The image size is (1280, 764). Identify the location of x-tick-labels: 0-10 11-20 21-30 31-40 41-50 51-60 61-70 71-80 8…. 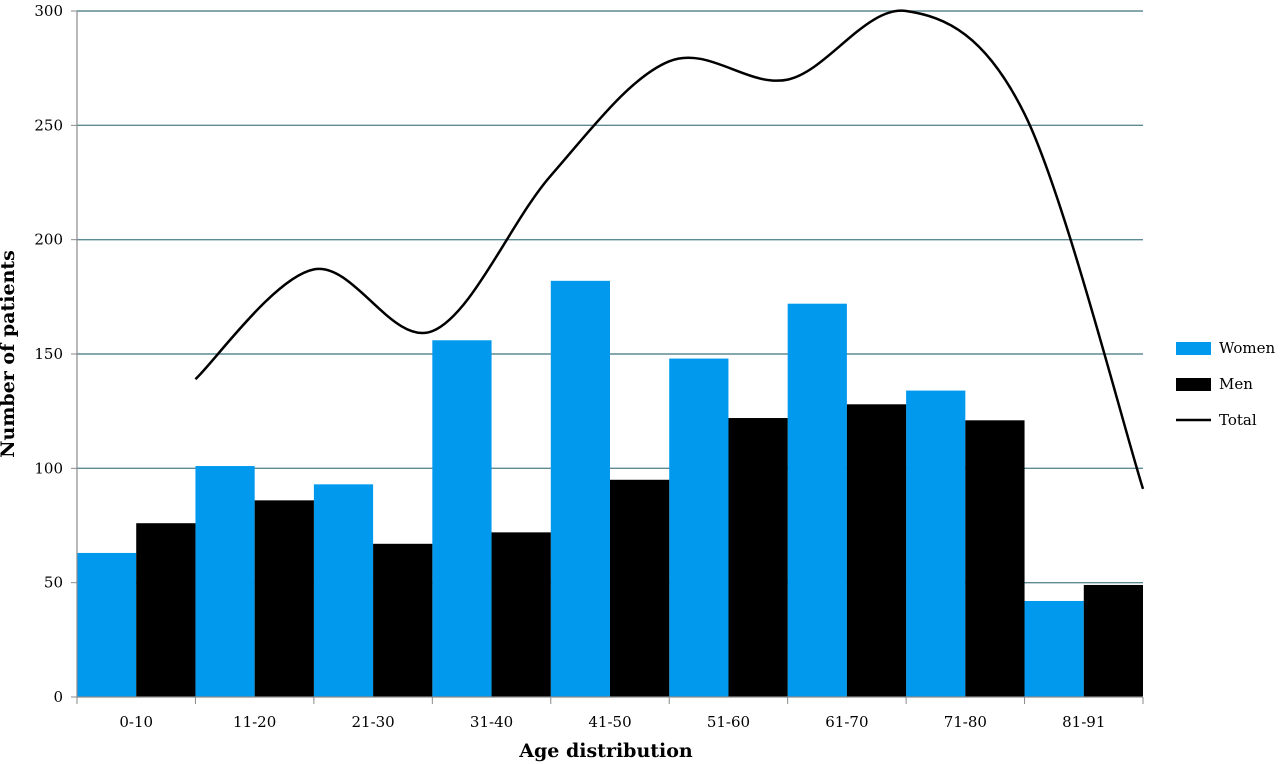
(612, 722).